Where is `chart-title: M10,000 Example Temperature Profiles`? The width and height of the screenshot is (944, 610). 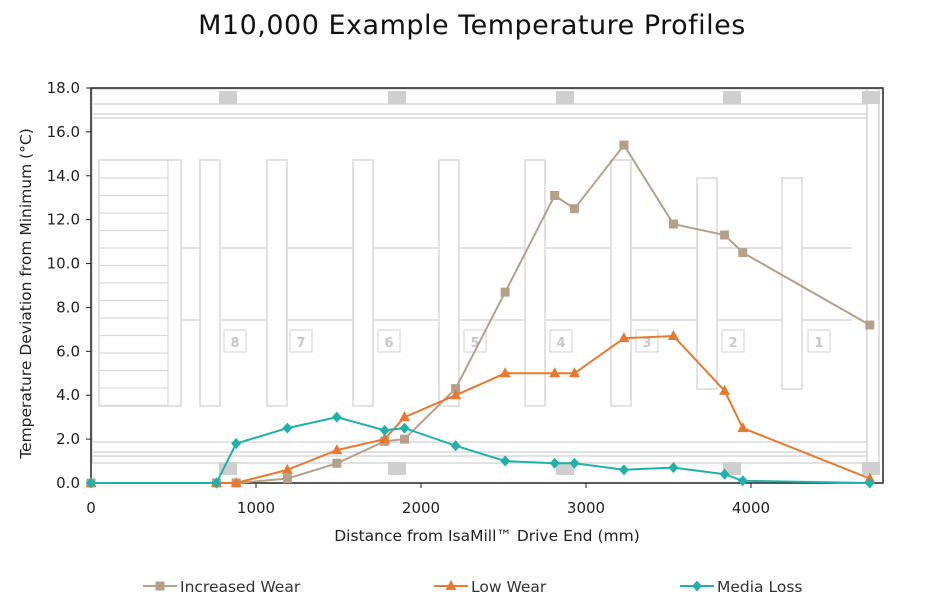
chart-title: M10,000 Example Temperature Profiles is located at coordinates (472, 25).